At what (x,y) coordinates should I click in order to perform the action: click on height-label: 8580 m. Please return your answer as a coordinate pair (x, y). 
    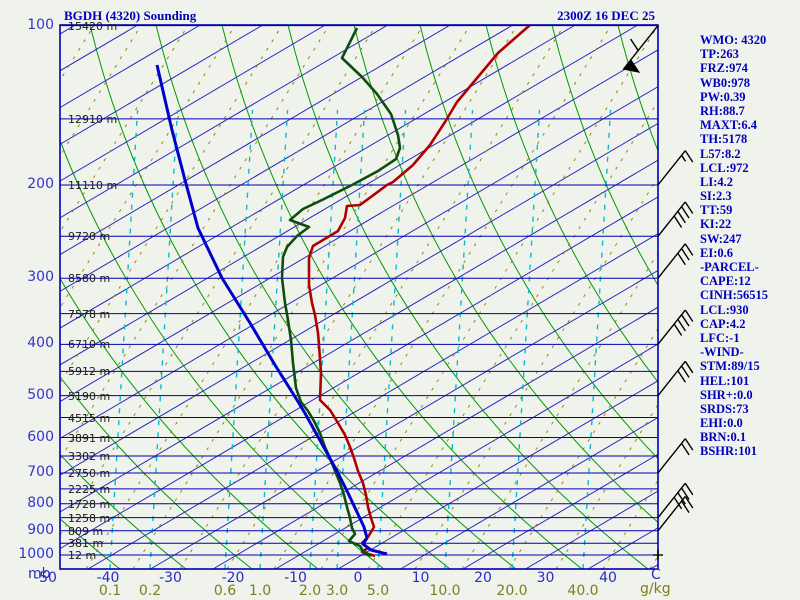
    Looking at the image, I should click on (89, 279).